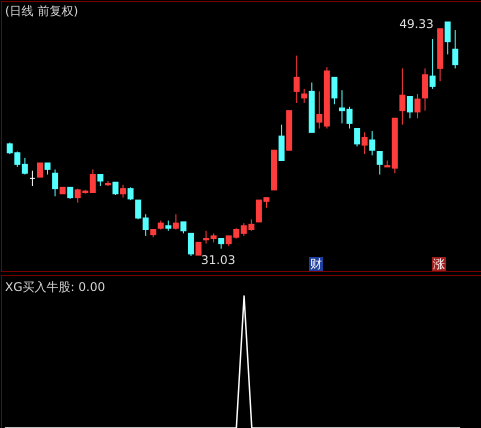 The height and width of the screenshot is (428, 481). Describe the element at coordinates (439, 264) in the screenshot. I see `text: 涨` at that location.